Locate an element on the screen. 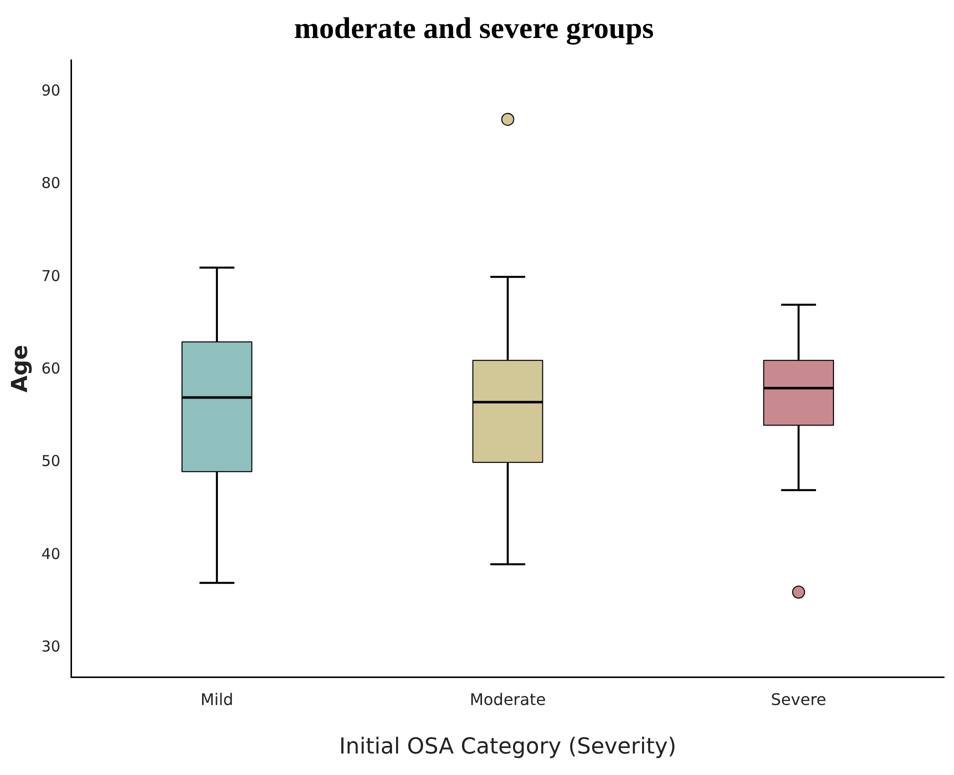 The width and height of the screenshot is (954, 775). y-tick-label: 70 is located at coordinates (50, 275).